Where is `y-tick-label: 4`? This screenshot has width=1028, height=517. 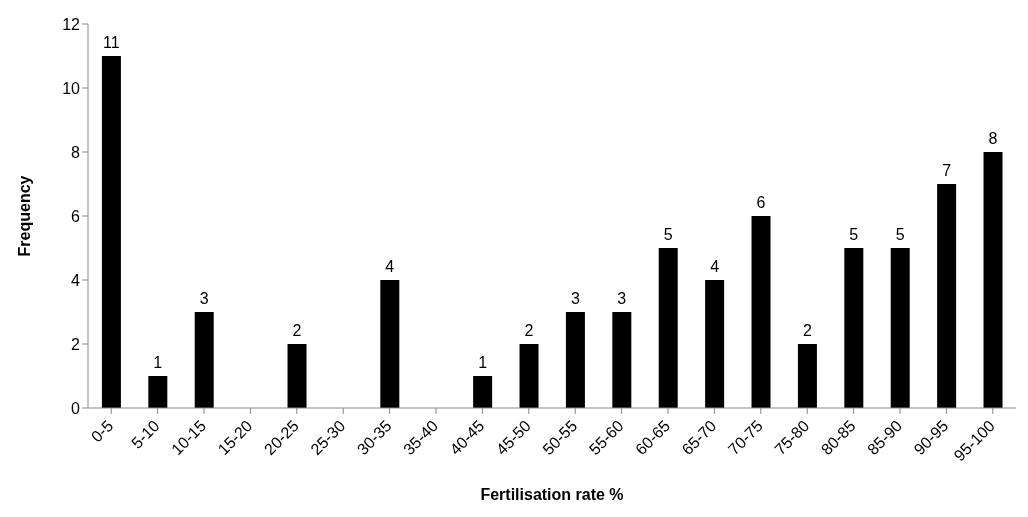
y-tick-label: 4 is located at coordinates (76, 280).